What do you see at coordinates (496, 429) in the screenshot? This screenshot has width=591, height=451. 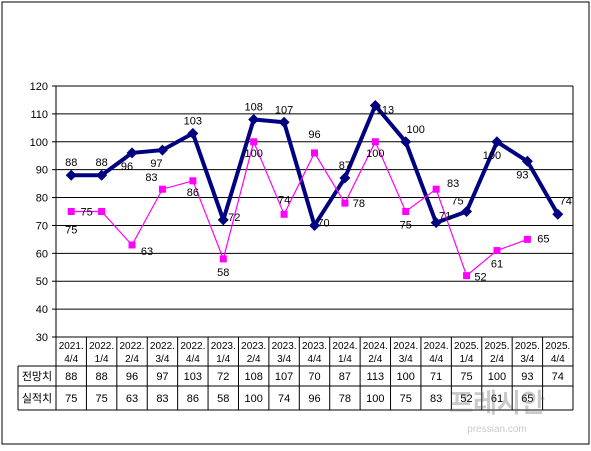 I see `watermark-url: pressian.com` at bounding box center [496, 429].